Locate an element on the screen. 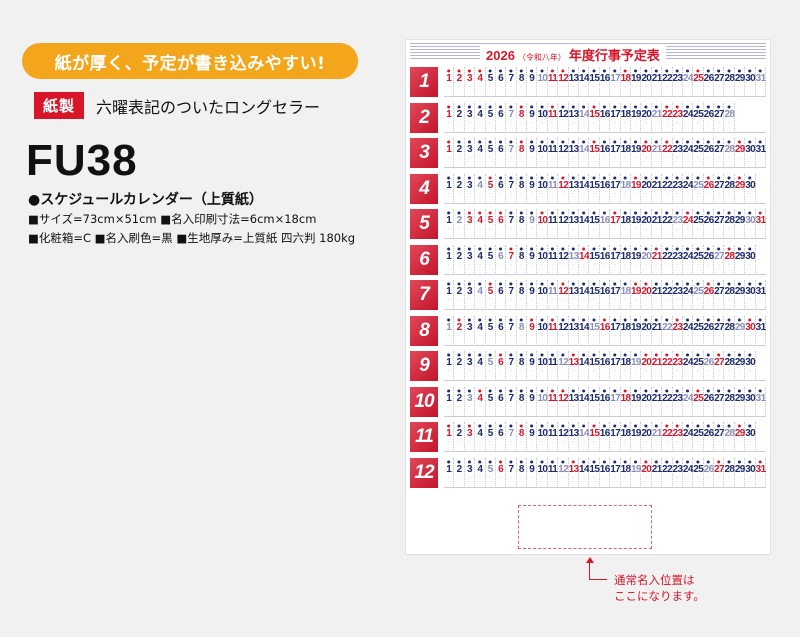 This screenshot has height=637, width=800. day-number: 18 is located at coordinates (626, 327).